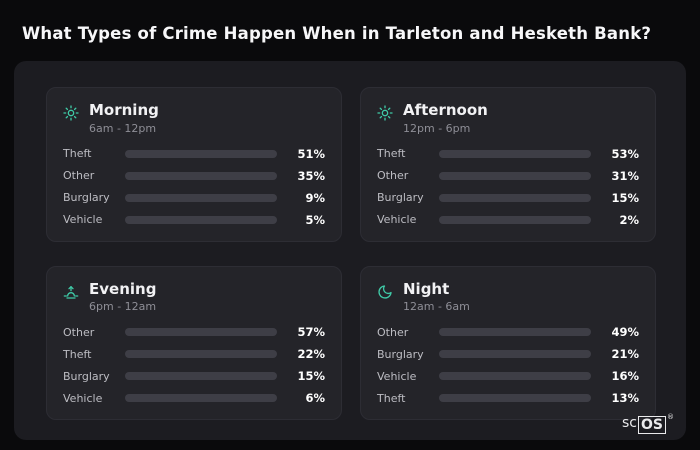 The width and height of the screenshot is (700, 450). What do you see at coordinates (194, 187) in the screenshot?
I see `bar-rows: Theft 51% Other 35% Burglary 9% Vehicle` at bounding box center [194, 187].